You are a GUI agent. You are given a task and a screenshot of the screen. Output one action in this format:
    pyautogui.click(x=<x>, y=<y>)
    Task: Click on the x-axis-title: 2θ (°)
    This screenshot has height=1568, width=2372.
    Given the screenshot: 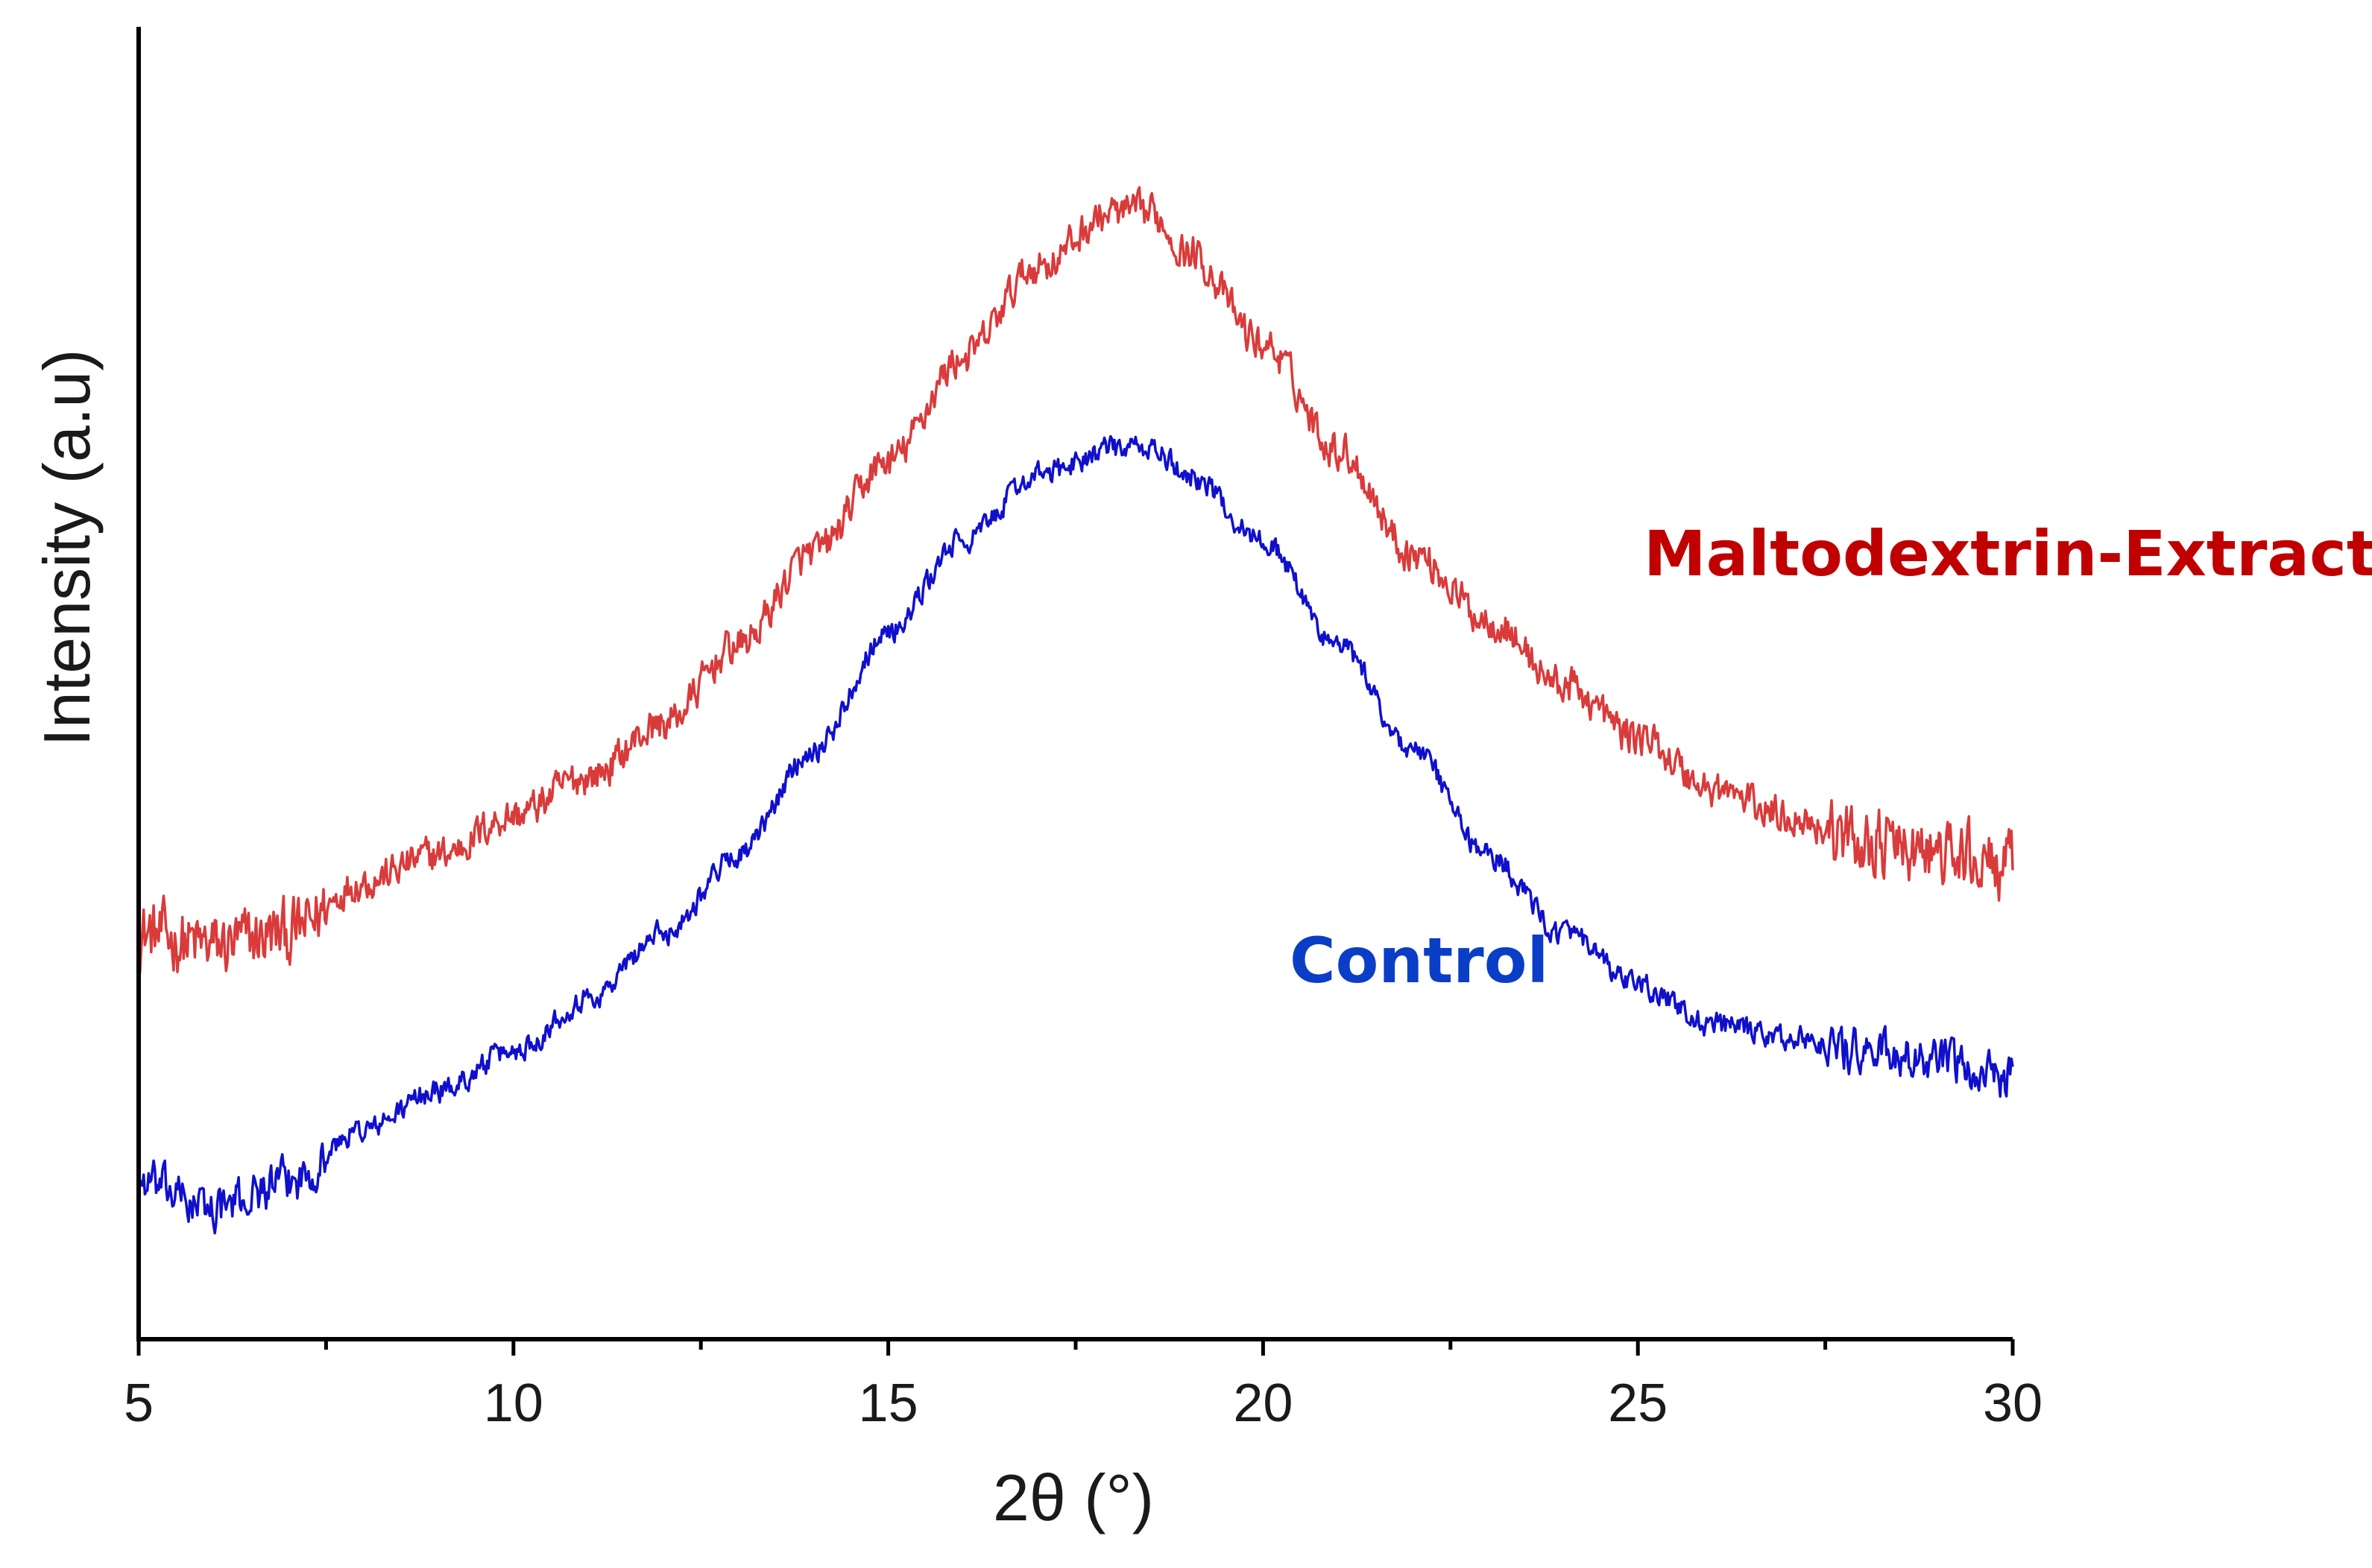 What is the action you would take?
    pyautogui.click(x=1073, y=1498)
    